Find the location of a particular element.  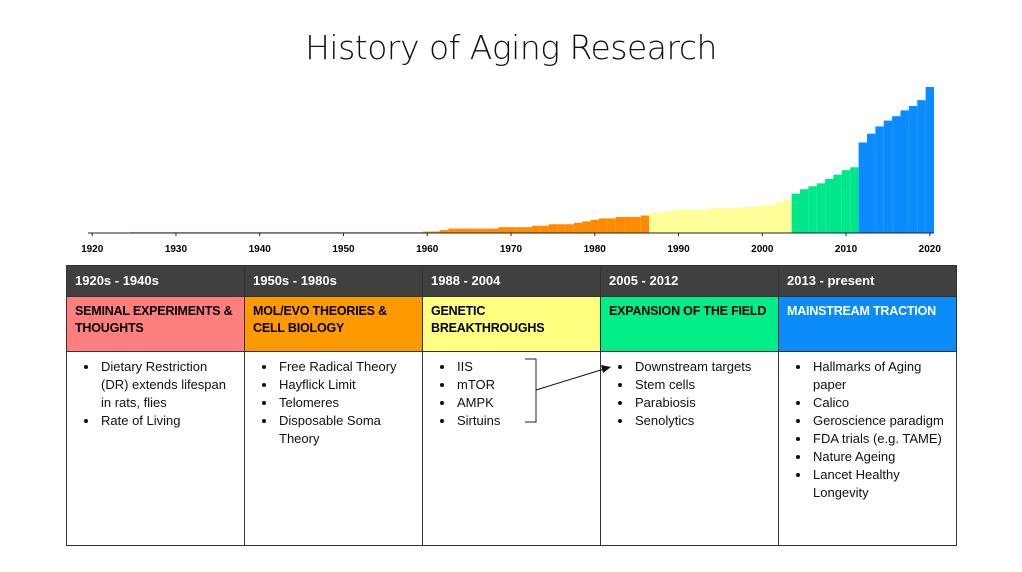

period-header: 2005 - 2012 is located at coordinates (689, 281).